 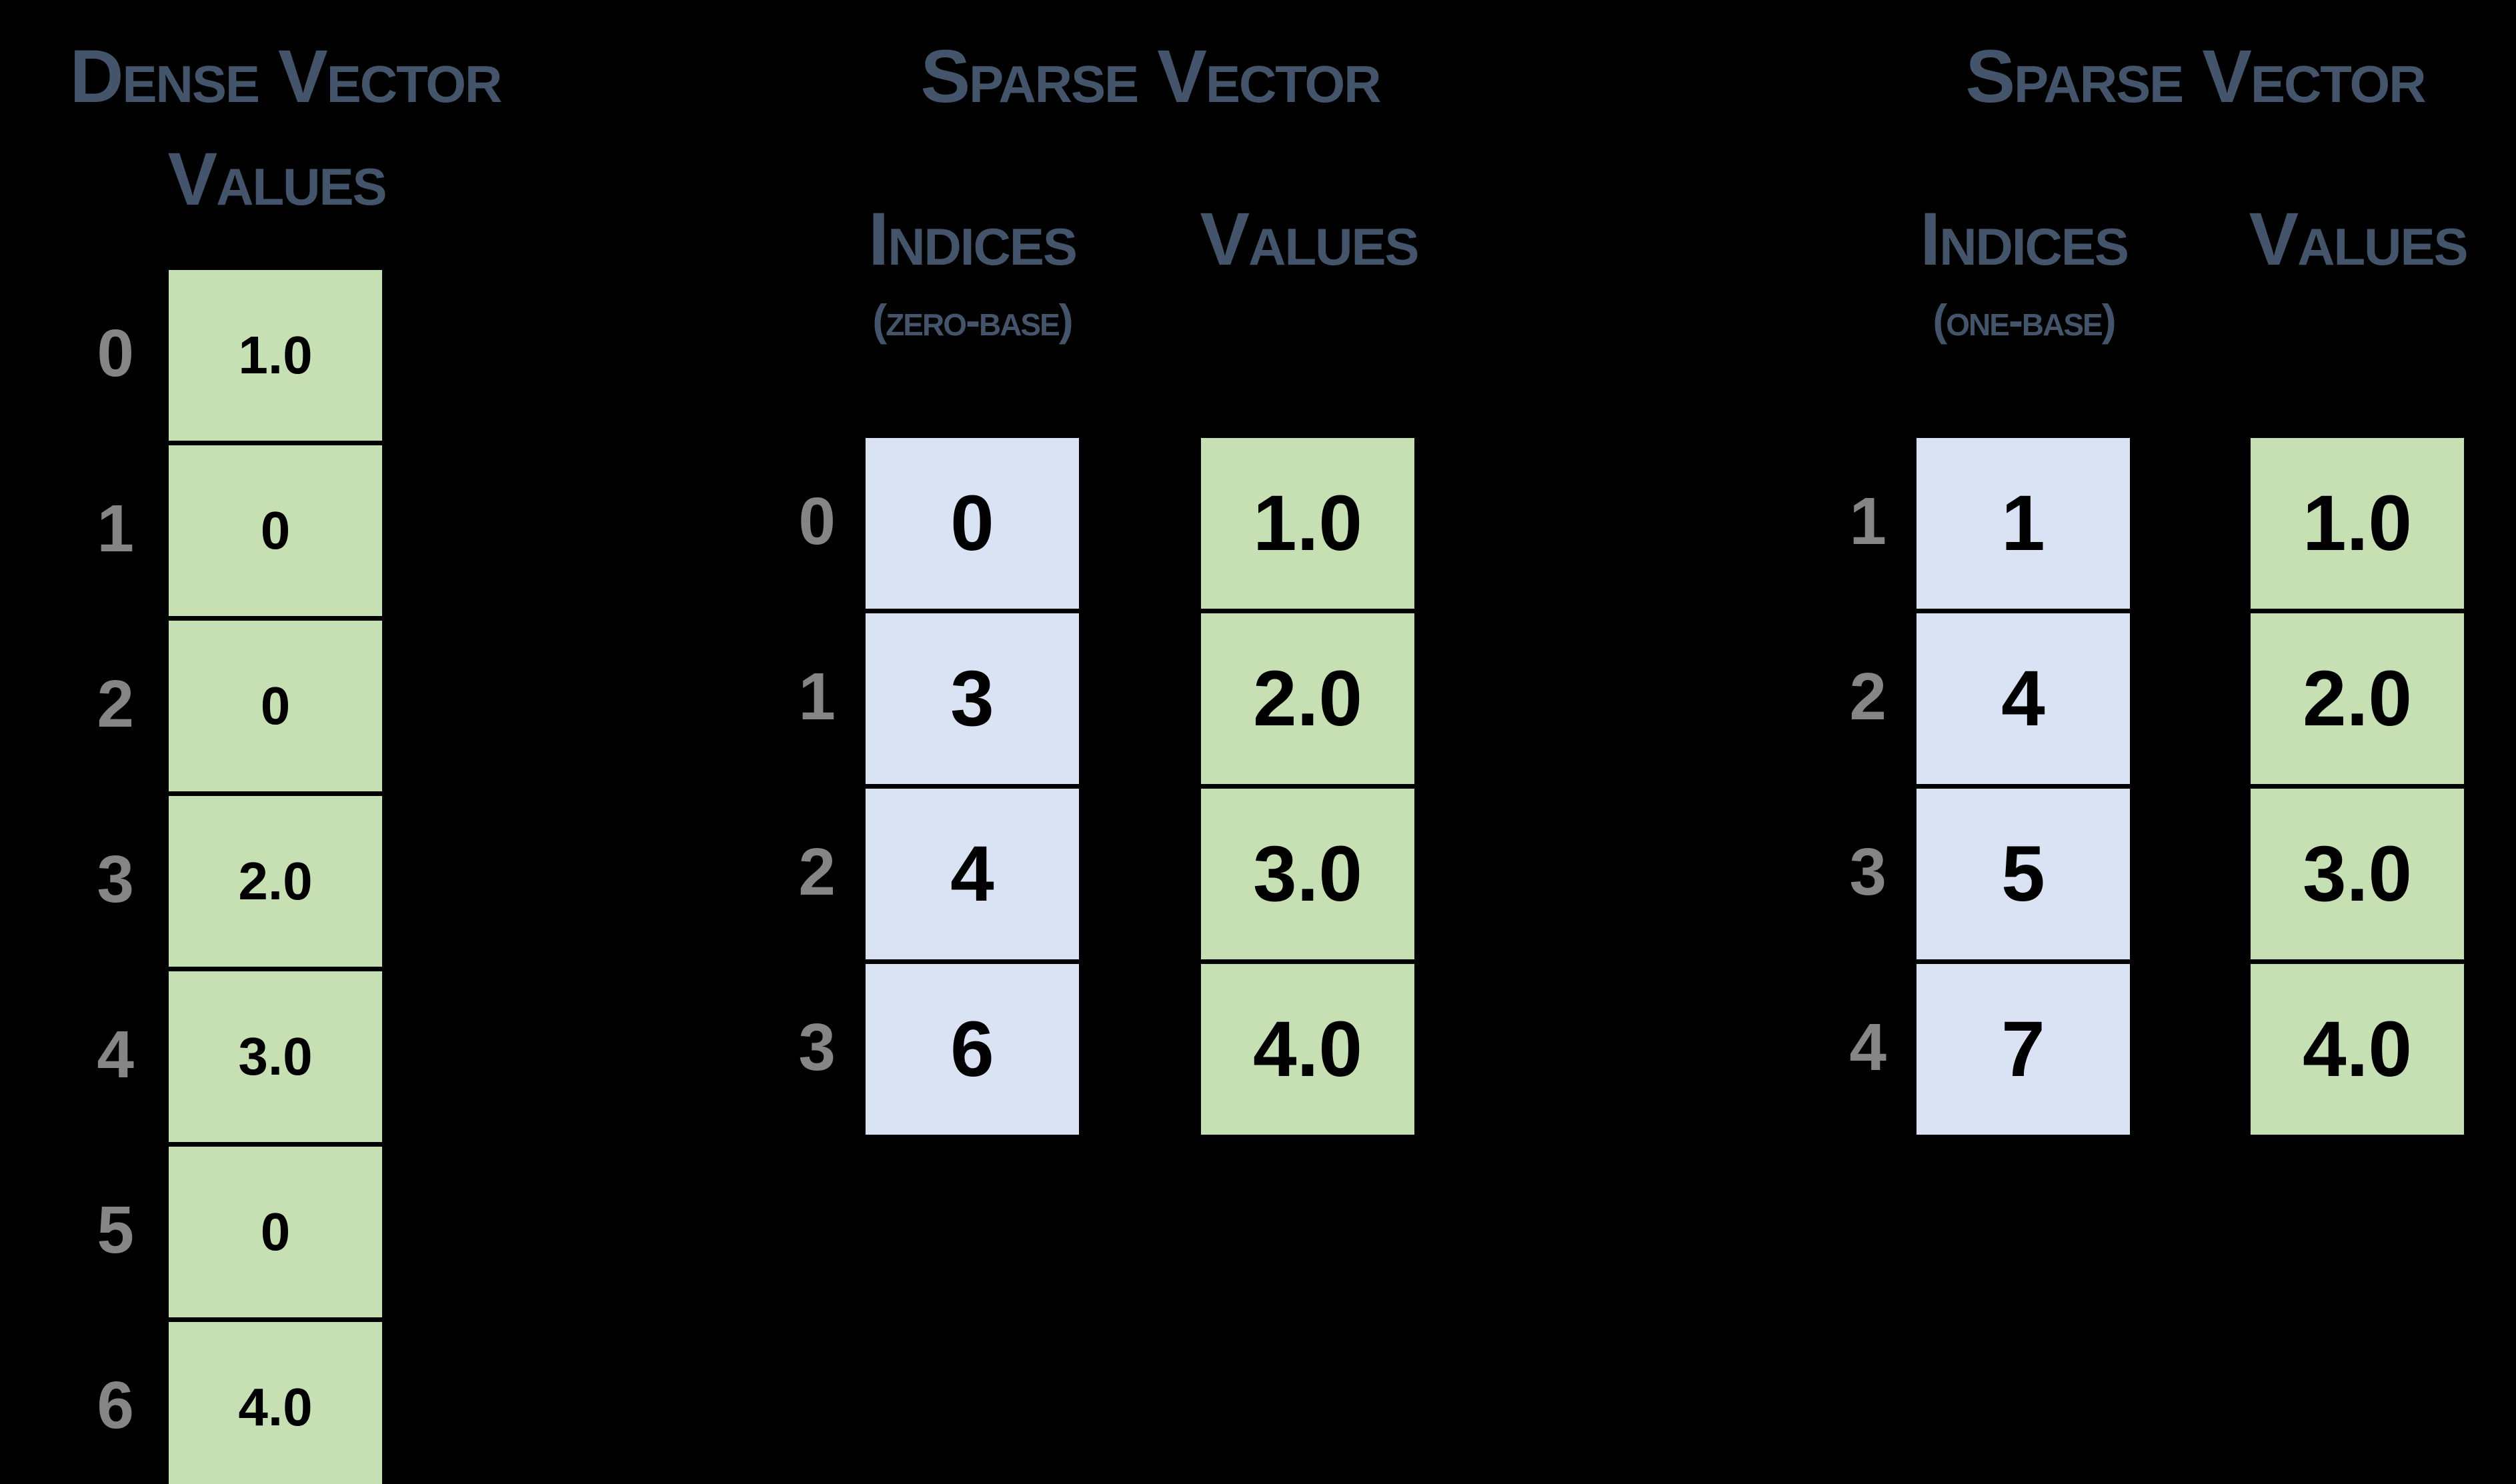 I want to click on index-cell: 3, so click(x=973, y=696).